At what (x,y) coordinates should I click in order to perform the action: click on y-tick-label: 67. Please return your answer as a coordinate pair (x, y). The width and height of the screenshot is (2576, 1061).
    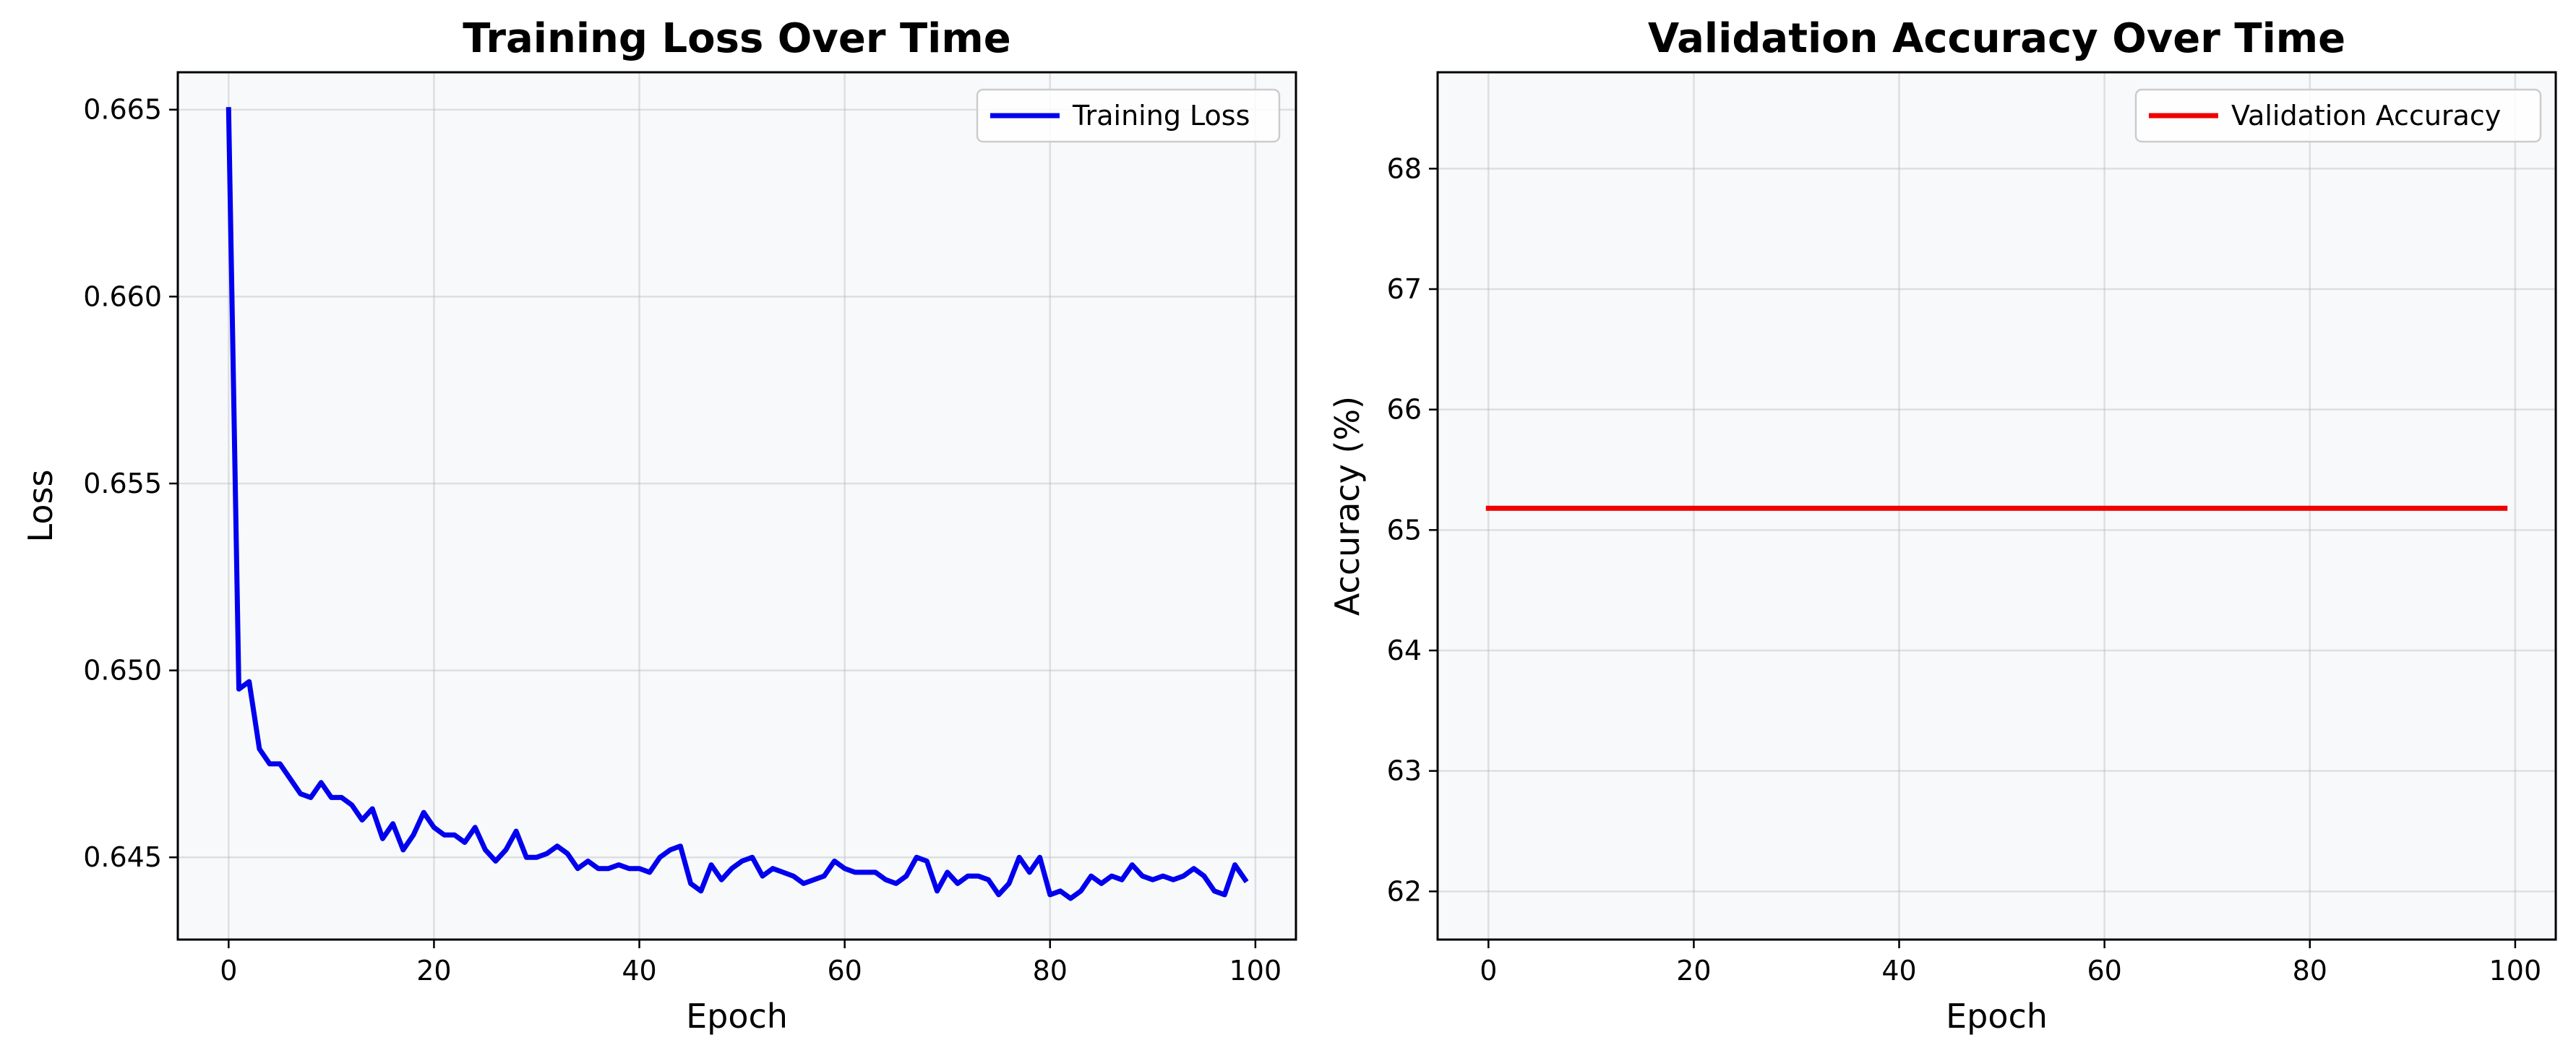
    Looking at the image, I should click on (1405, 289).